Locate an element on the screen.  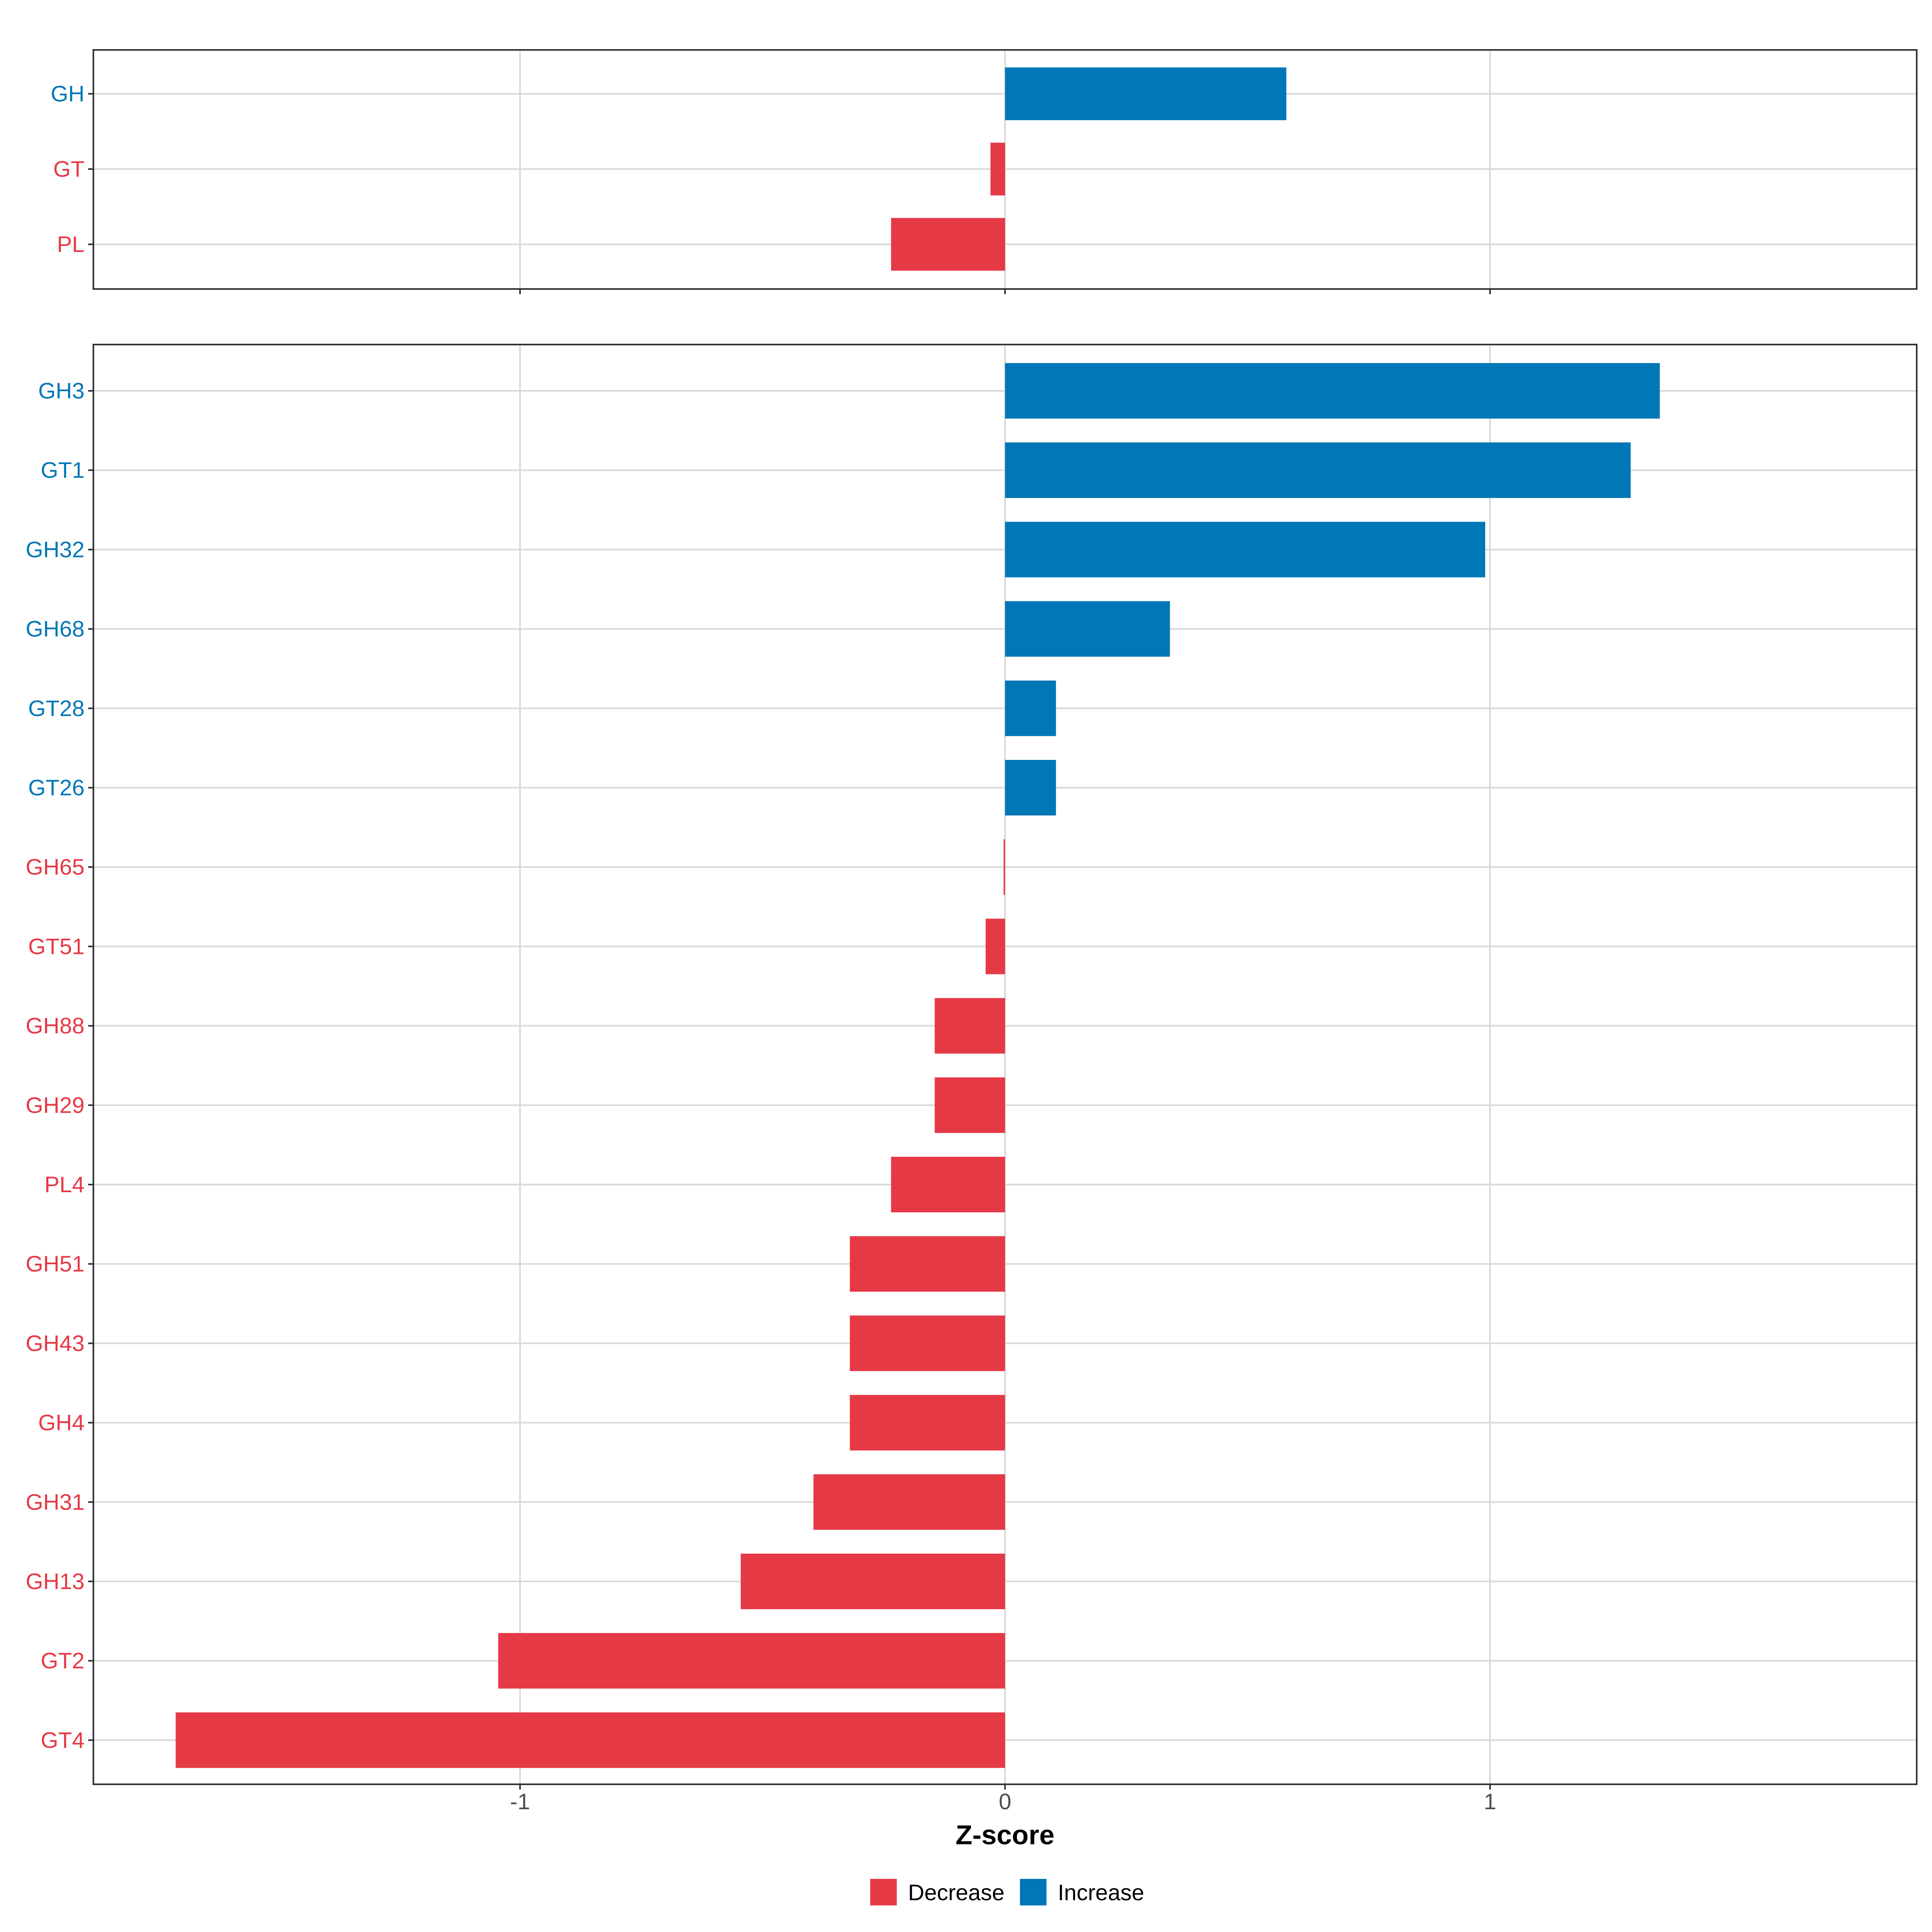
bar-gh68 is located at coordinates (1087, 629).